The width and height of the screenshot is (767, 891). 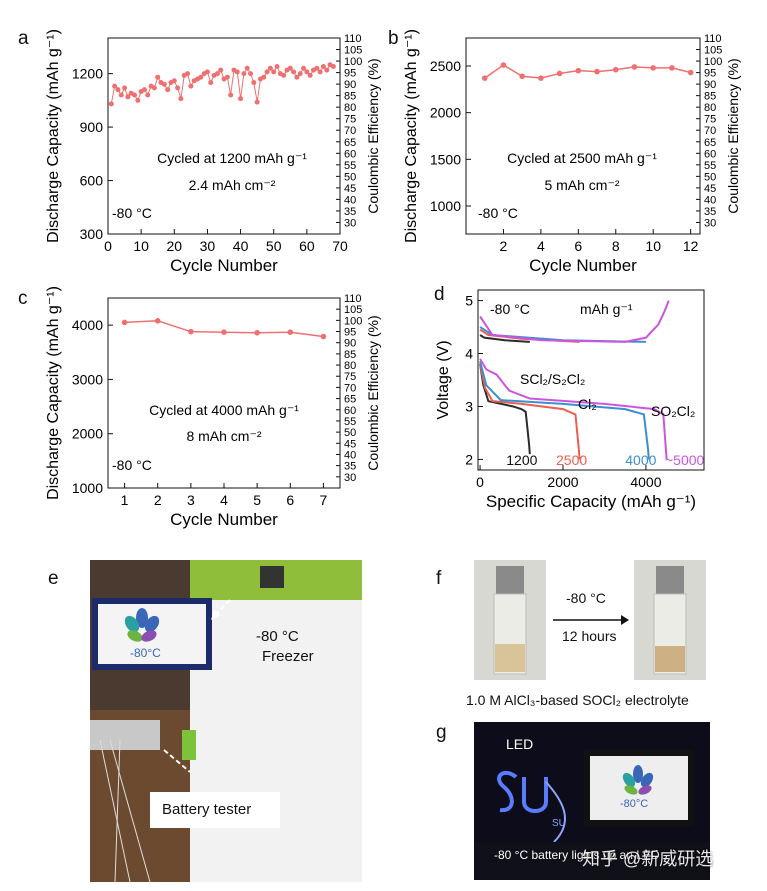 What do you see at coordinates (226, 721) in the screenshot?
I see `freezer-photo: -80°C -80 °C Freezer Battery tester` at bounding box center [226, 721].